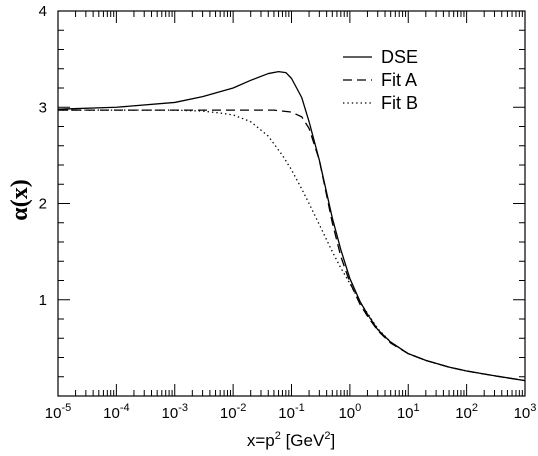  I want to click on x-tick-label: 10⁻³, so click(175, 412).